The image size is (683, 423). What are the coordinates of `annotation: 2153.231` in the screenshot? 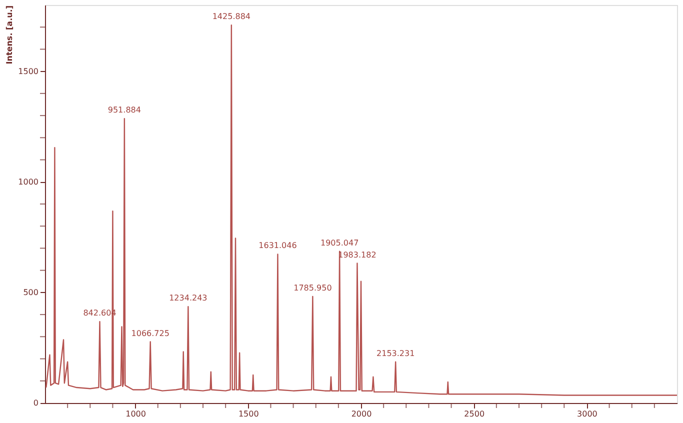 It's located at (395, 353).